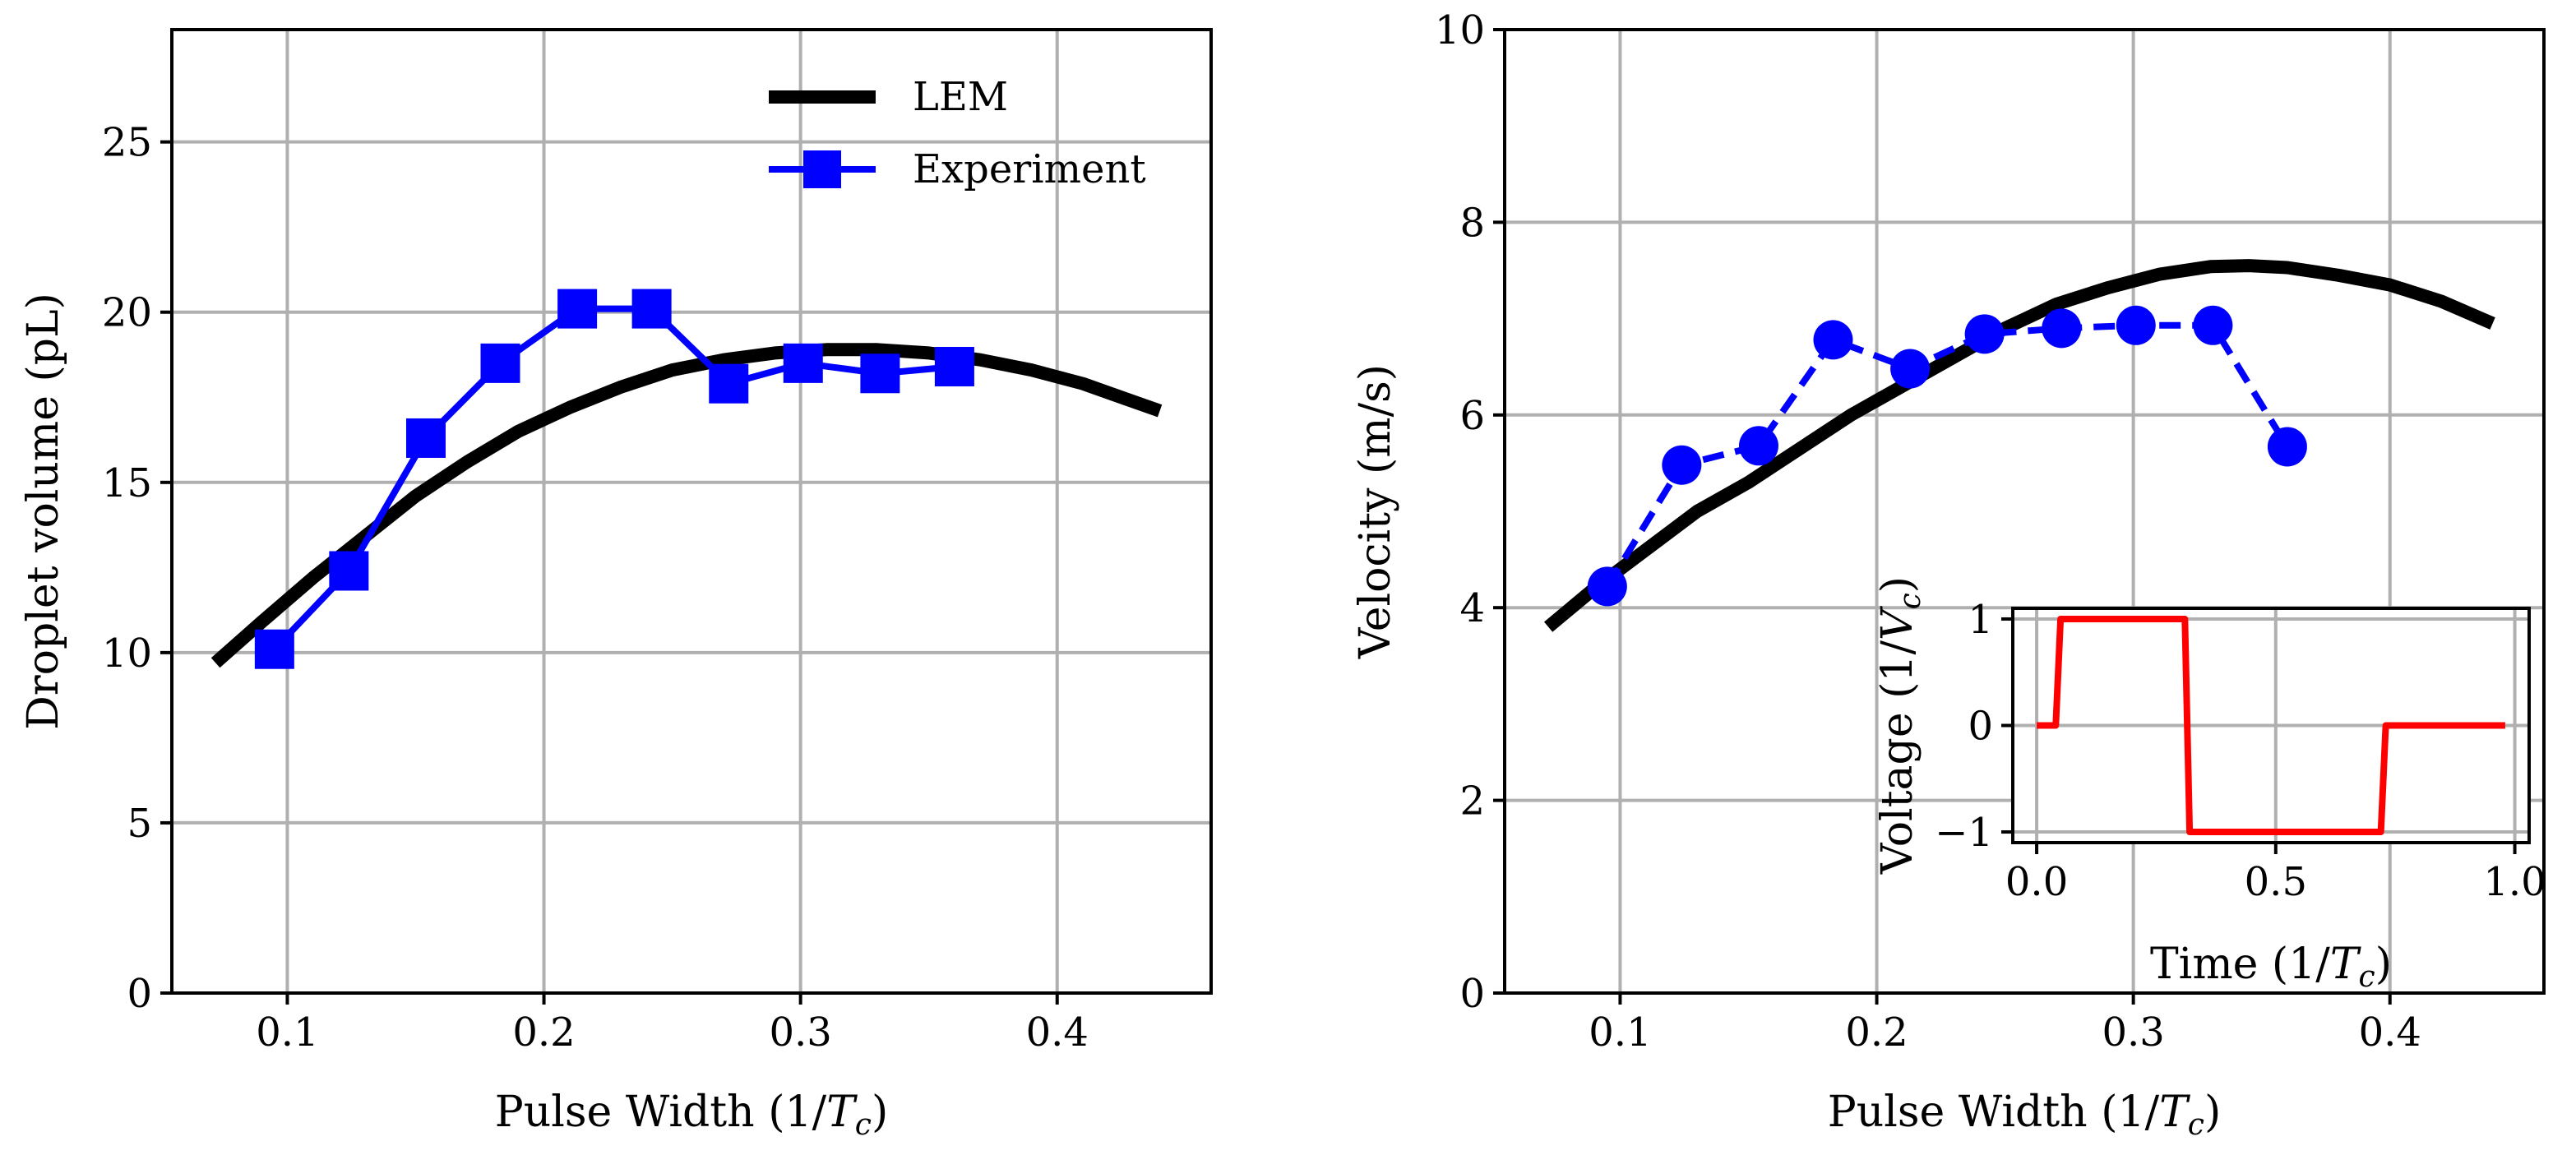 Image resolution: width=2576 pixels, height=1155 pixels. Describe the element at coordinates (2025, 1115) in the screenshot. I see `velocity-xlabel: Pulse Width (1/Tc)` at that location.